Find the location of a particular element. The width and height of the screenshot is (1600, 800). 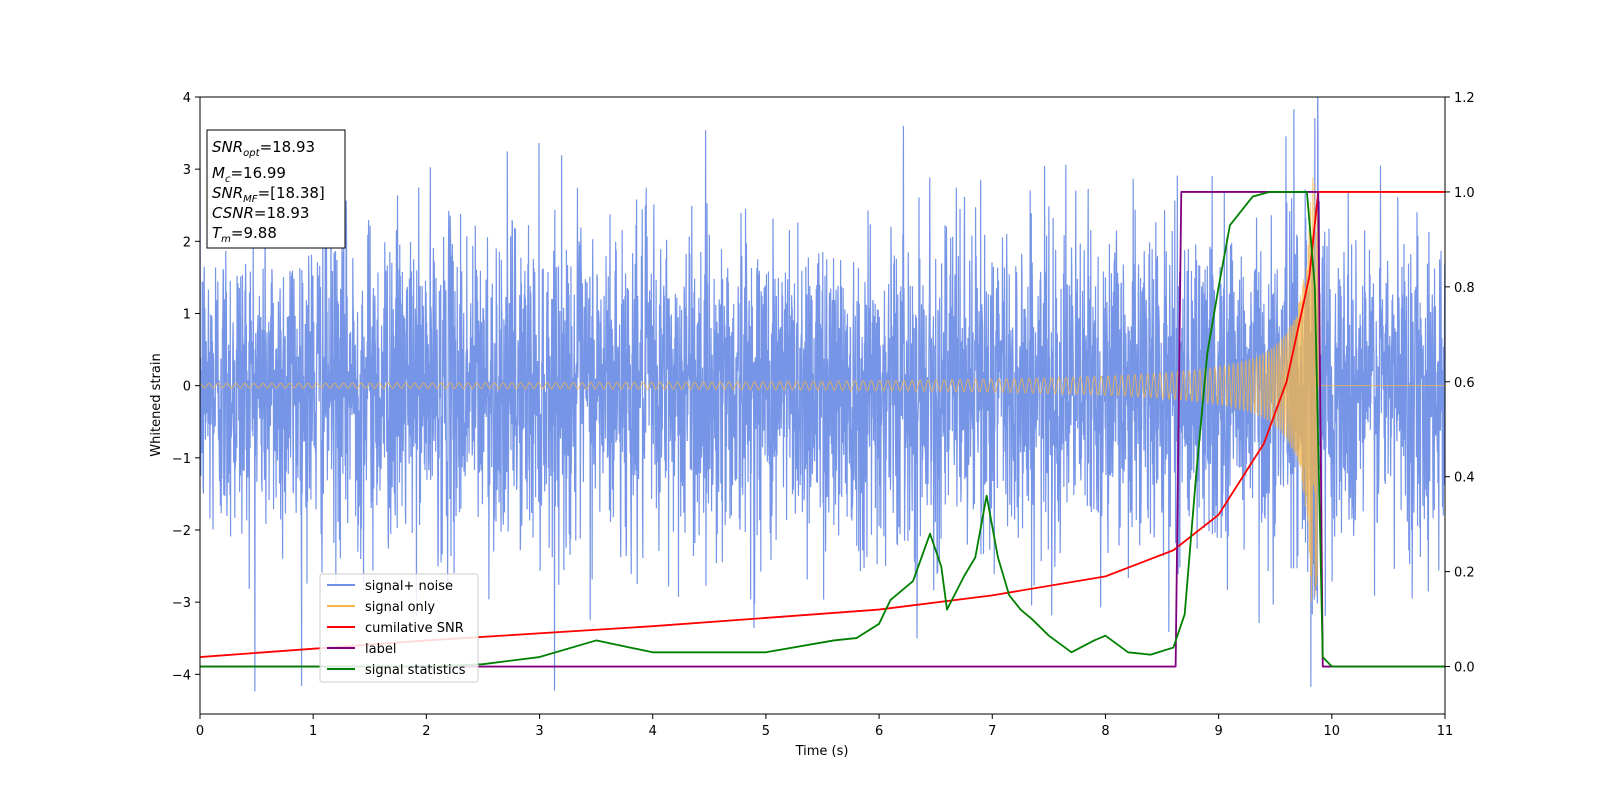

y-tick-label: 0 is located at coordinates (187, 387).